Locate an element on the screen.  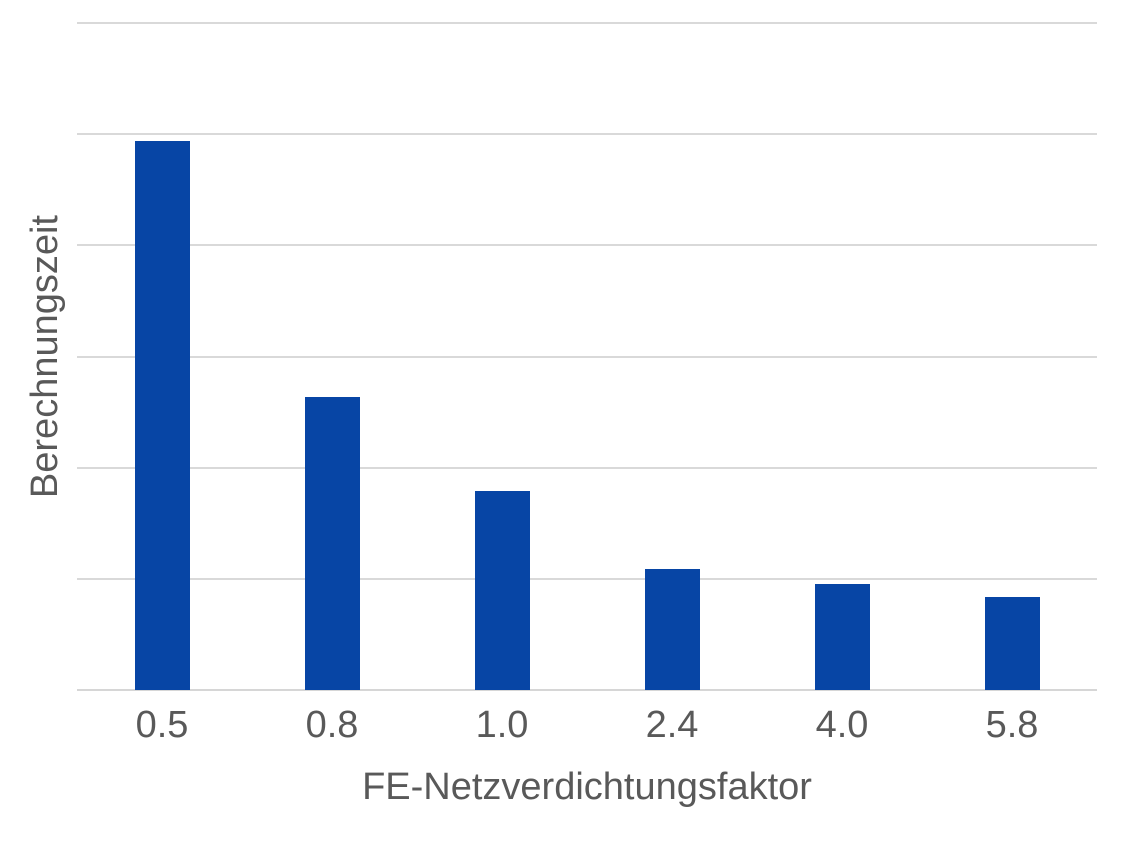
x-tick-label: 1.0 is located at coordinates (502, 725).